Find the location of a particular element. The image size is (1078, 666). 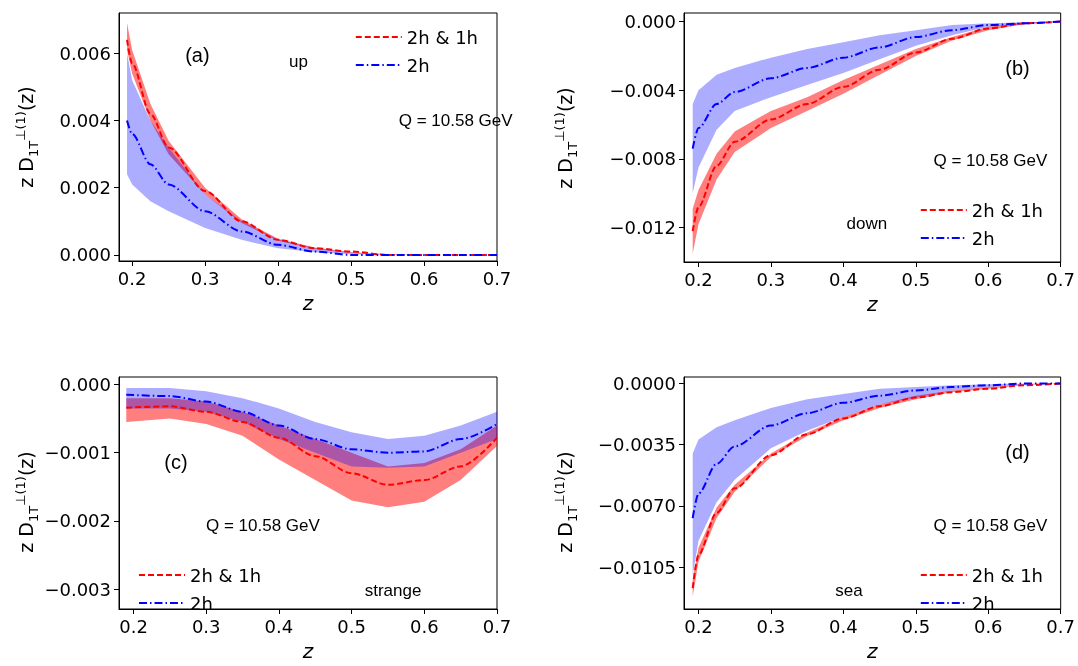

y-tick-label: −0.0105 is located at coordinates (636, 567).